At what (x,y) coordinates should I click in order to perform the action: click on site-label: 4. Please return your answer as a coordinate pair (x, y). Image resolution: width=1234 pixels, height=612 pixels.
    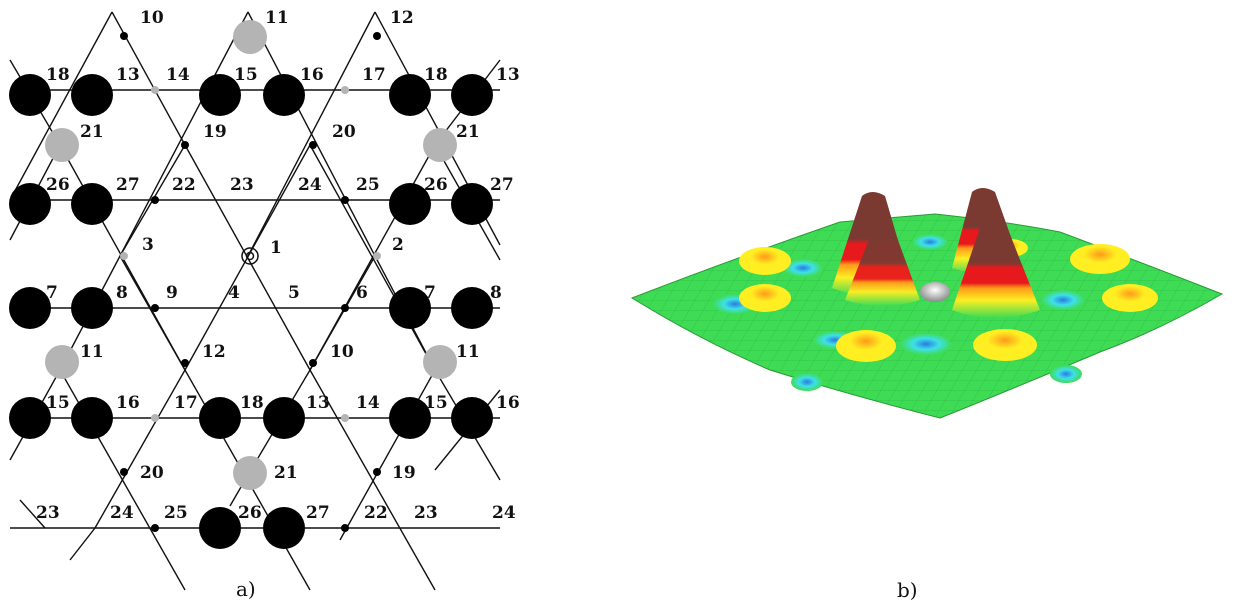
    Looking at the image, I should click on (234, 293).